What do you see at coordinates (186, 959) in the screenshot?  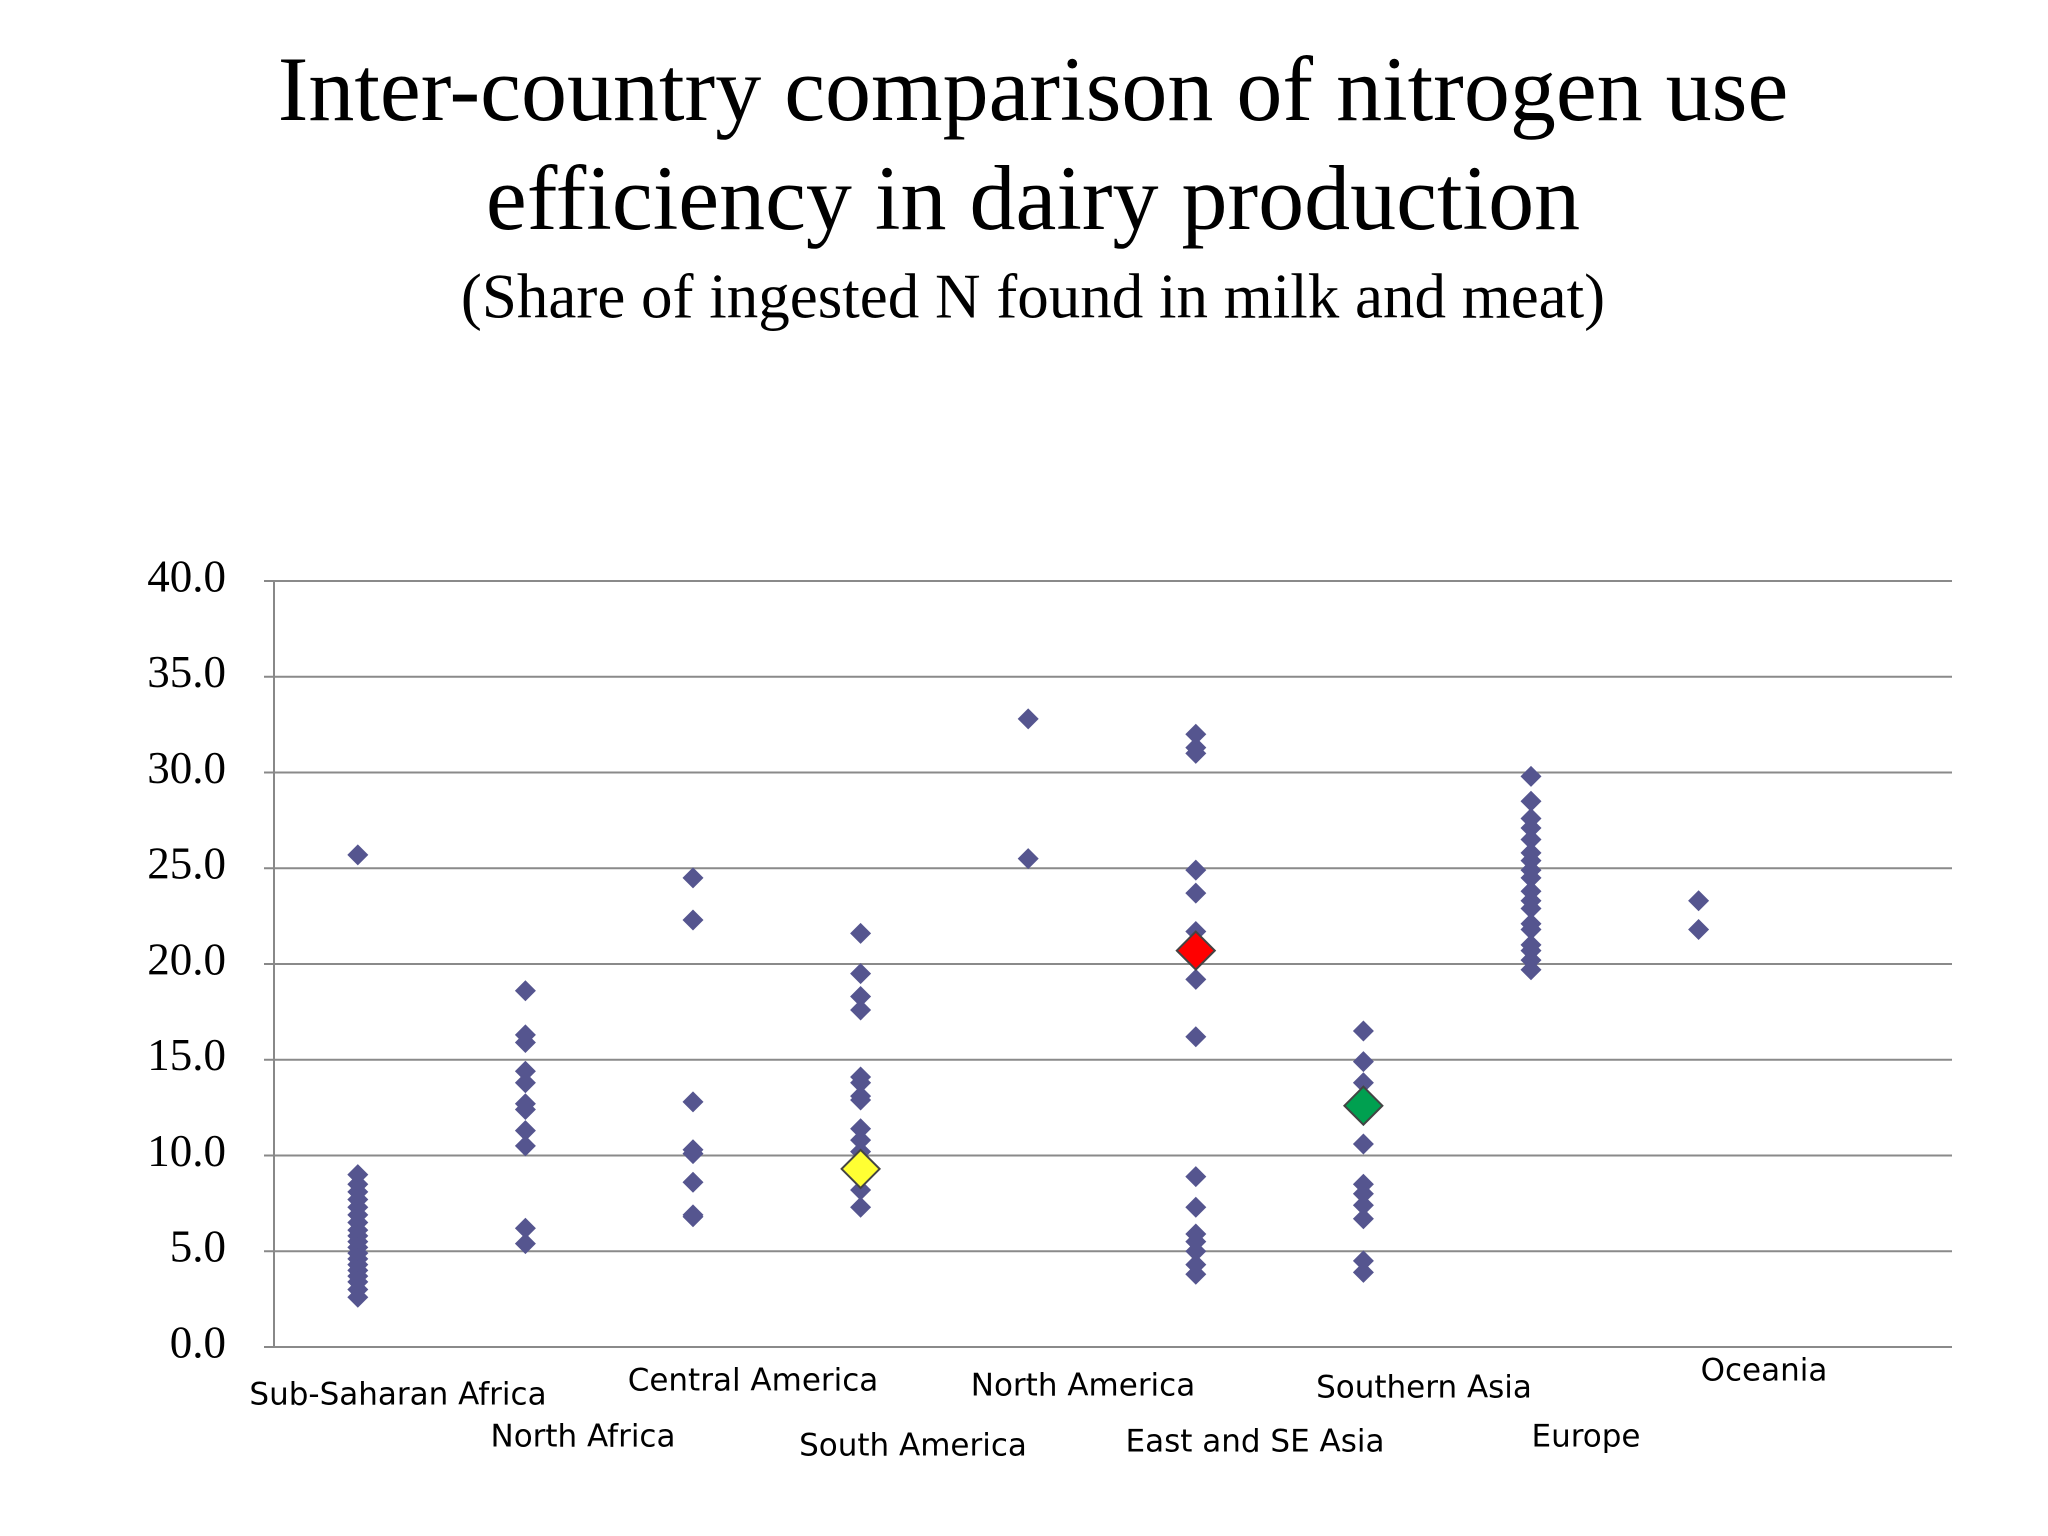 I see `y-tick-label: 20.0` at bounding box center [186, 959].